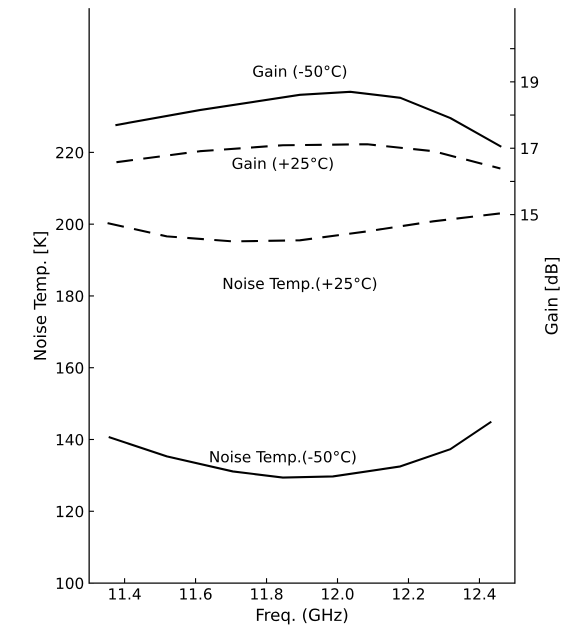 Image resolution: width=564 pixels, height=631 pixels. What do you see at coordinates (70, 152) in the screenshot?
I see `y-tick-label: 220` at bounding box center [70, 152].